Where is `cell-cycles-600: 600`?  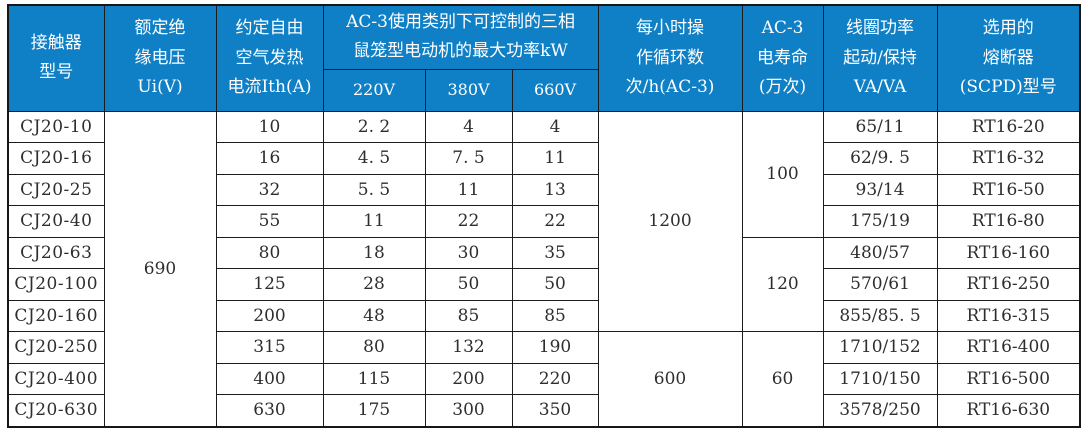 cell-cycles-600: 600 is located at coordinates (670, 379).